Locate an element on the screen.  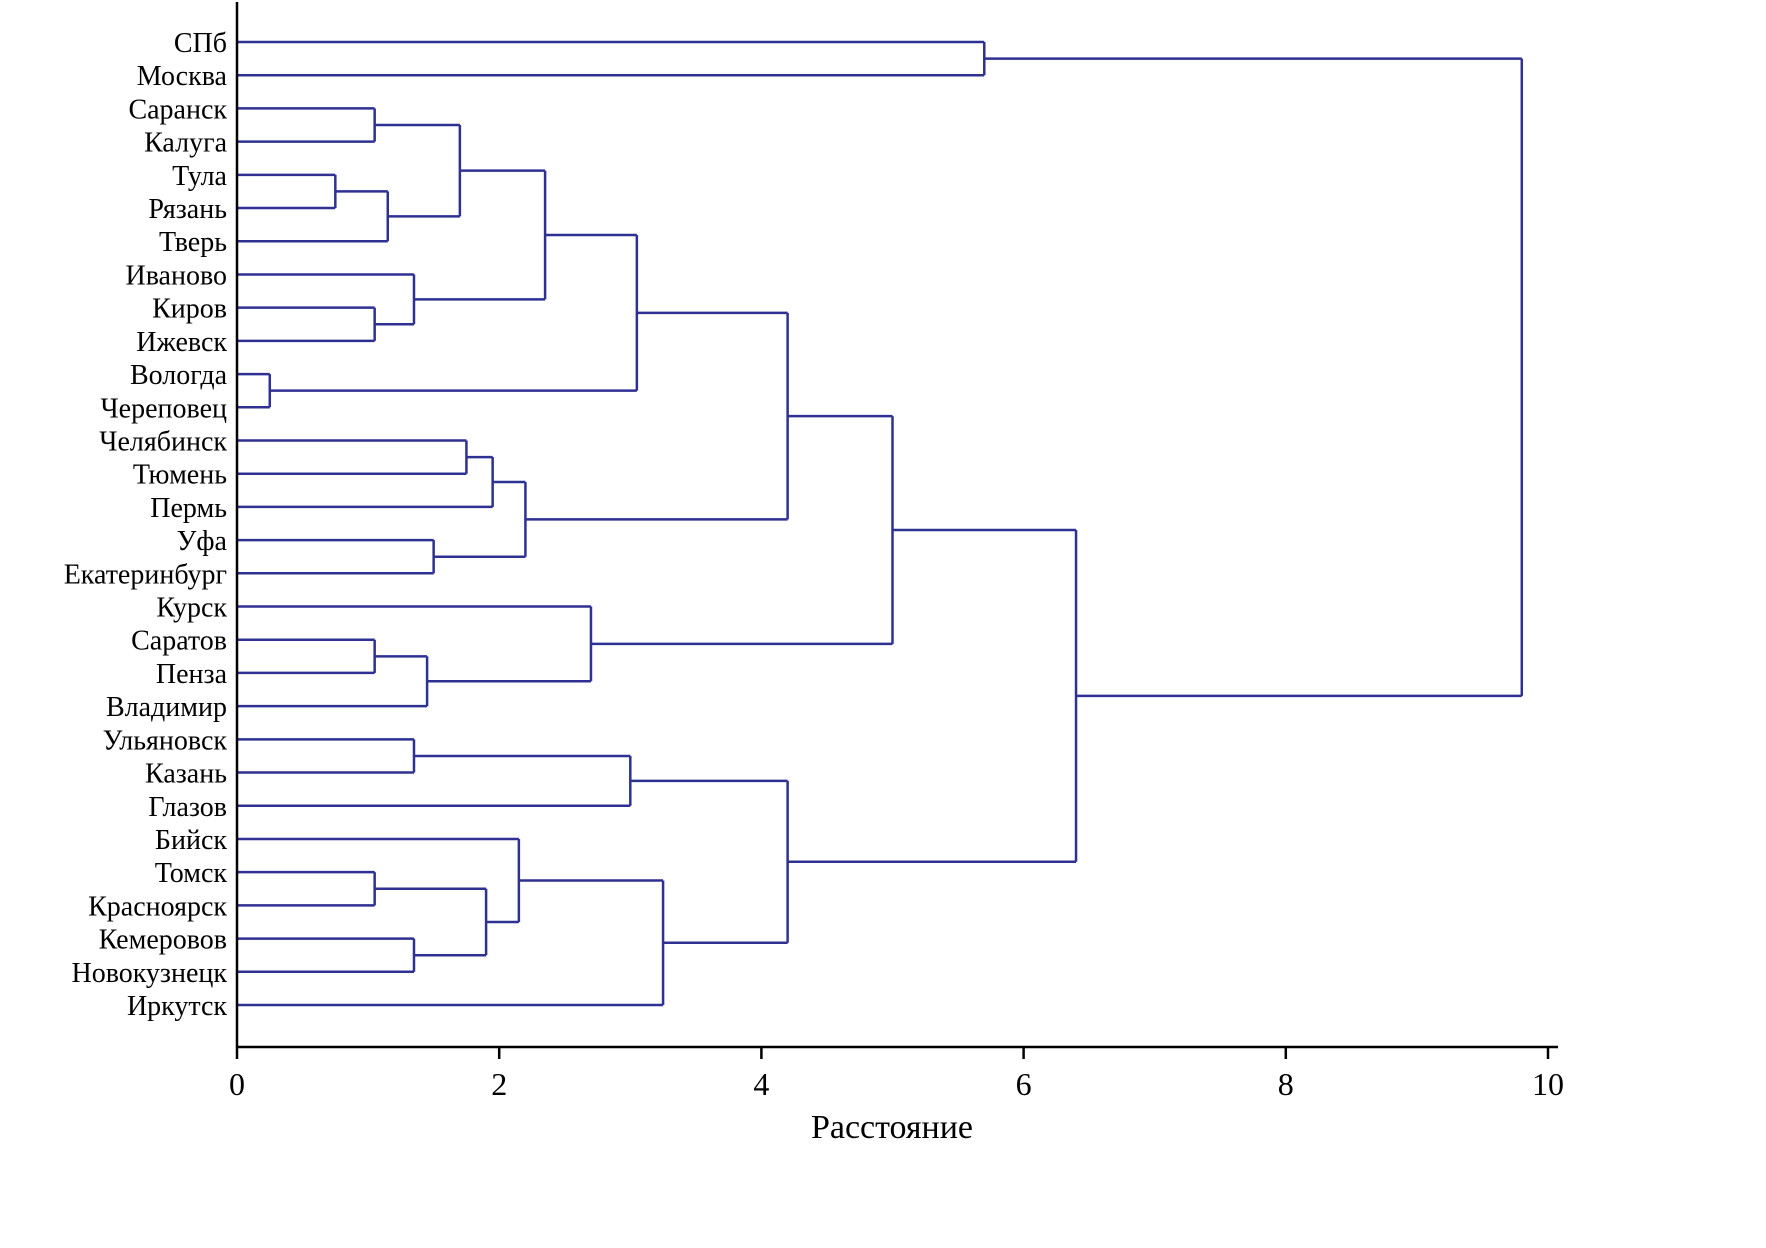
leaf-label: Пермь is located at coordinates (188, 508).